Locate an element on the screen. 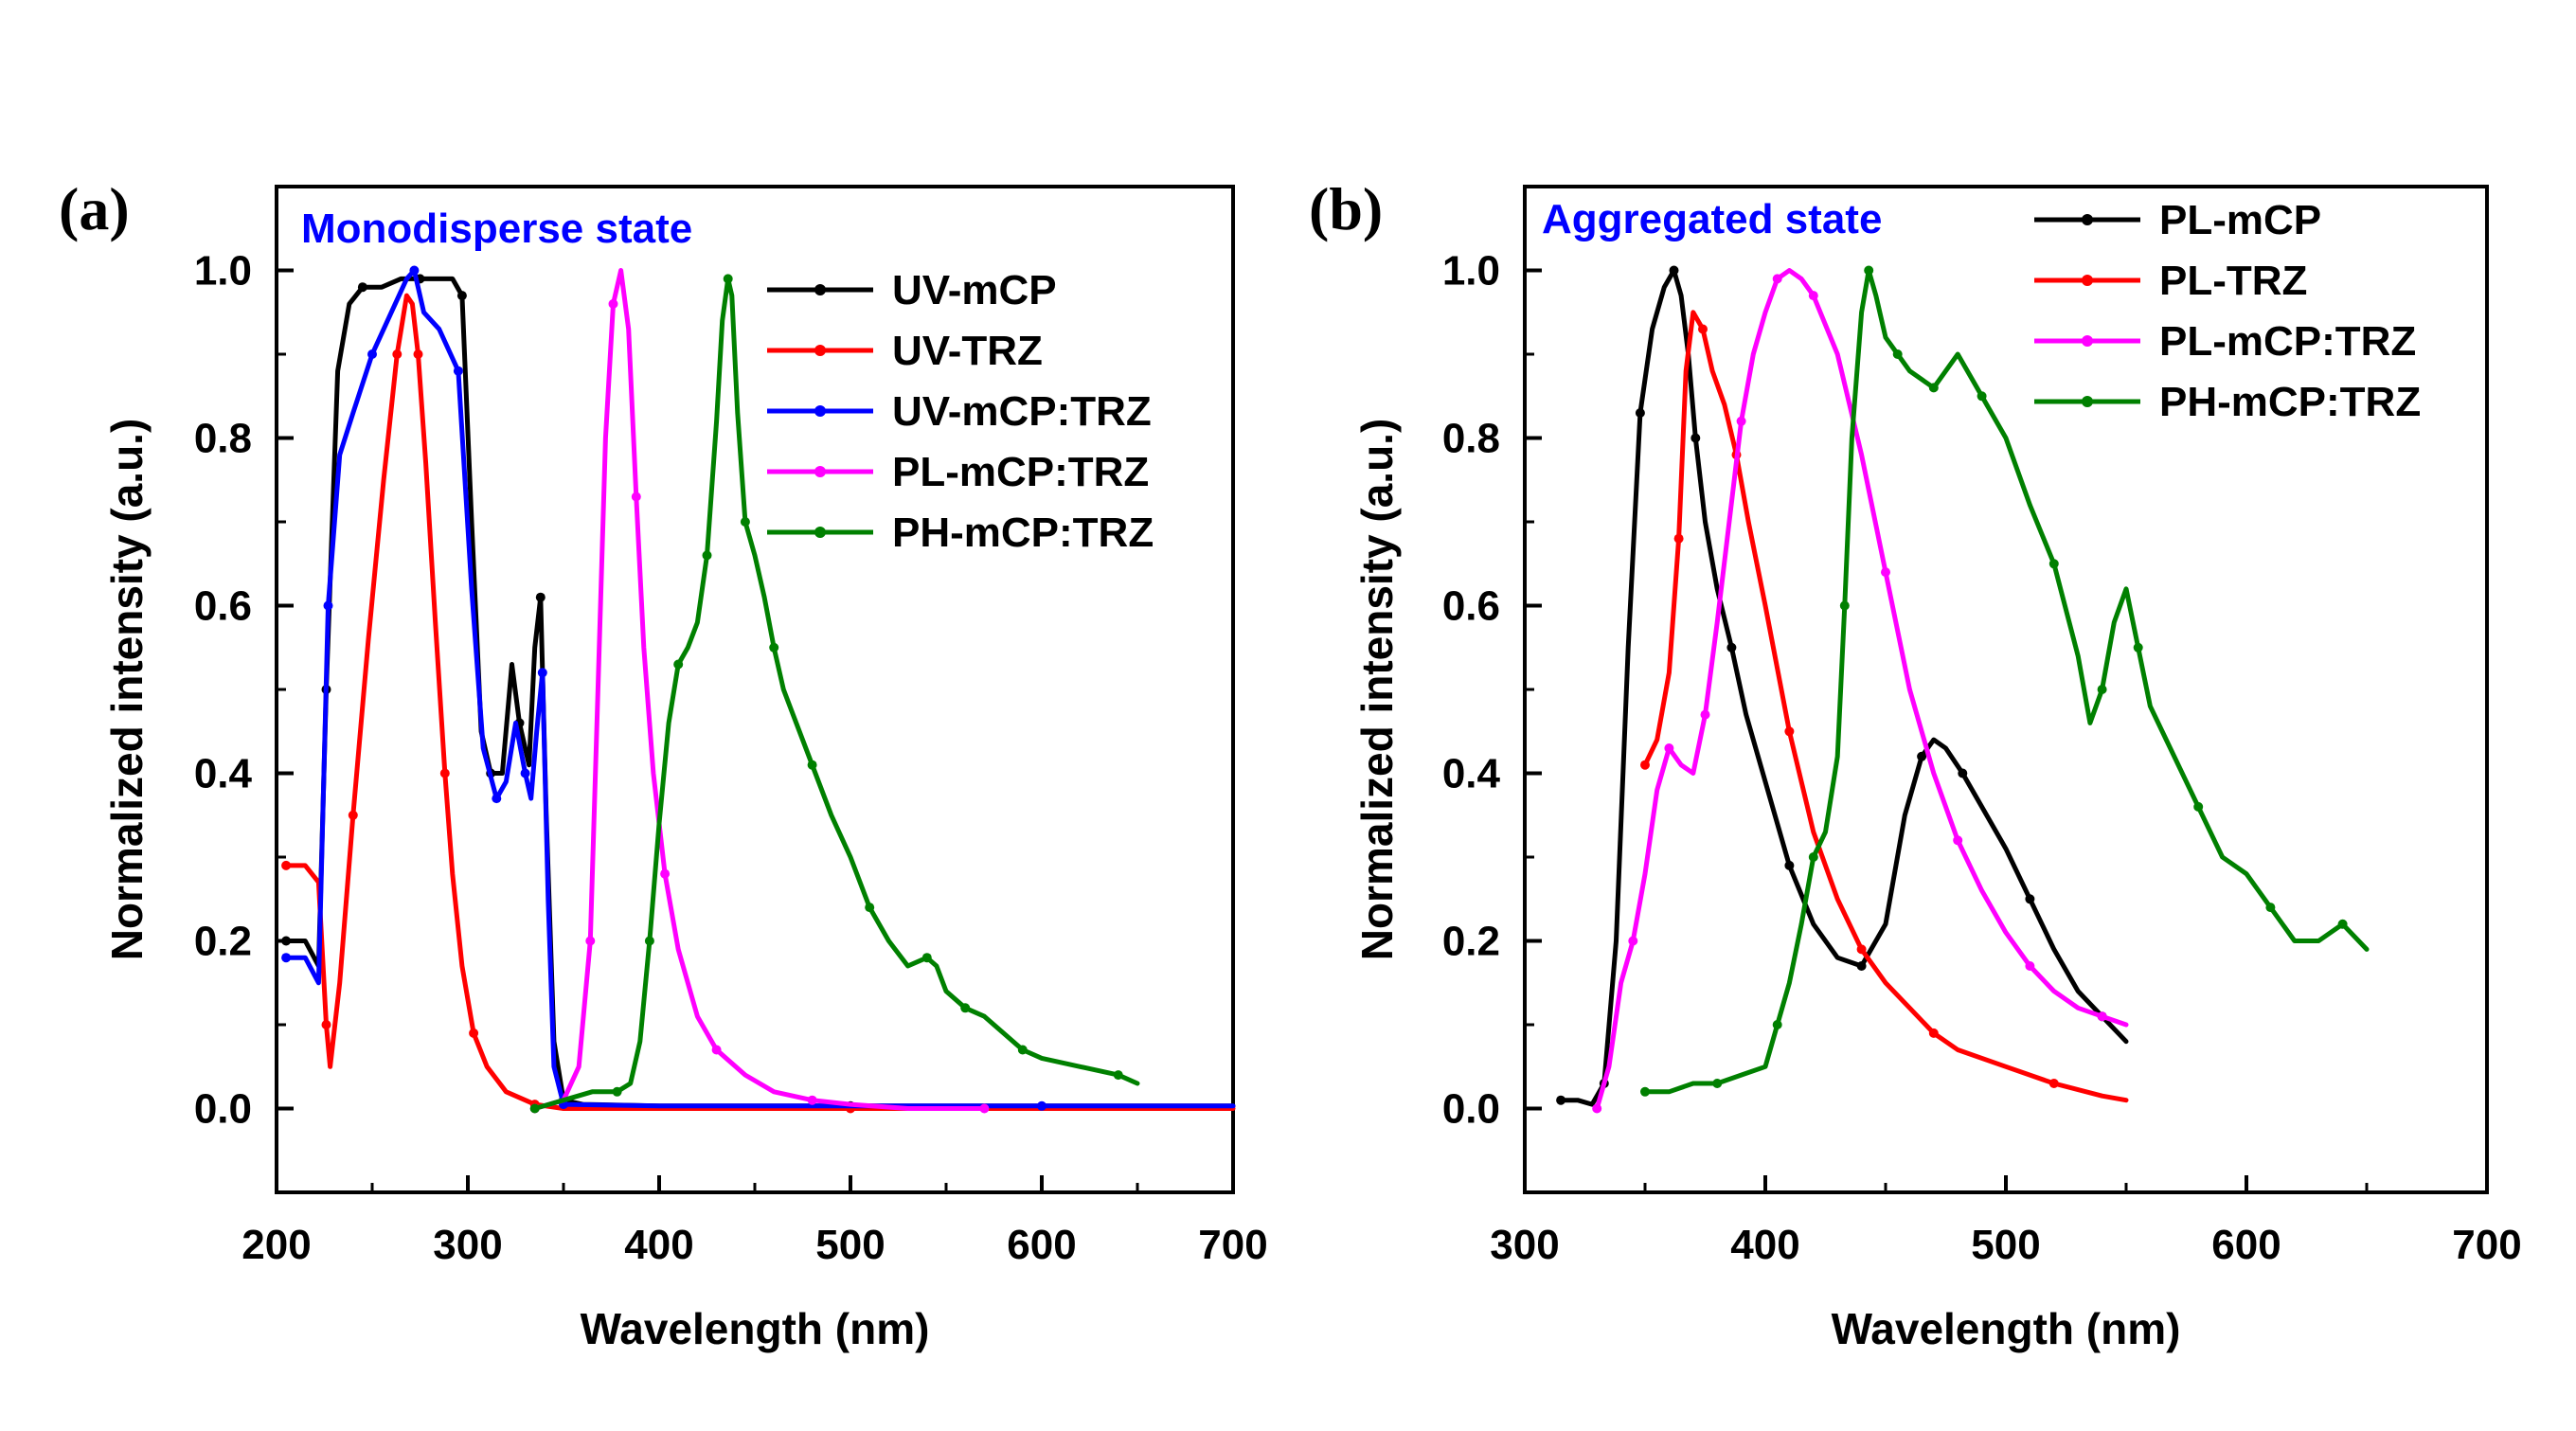  state-annotation-a: Monodisperse state is located at coordinates (496, 229).